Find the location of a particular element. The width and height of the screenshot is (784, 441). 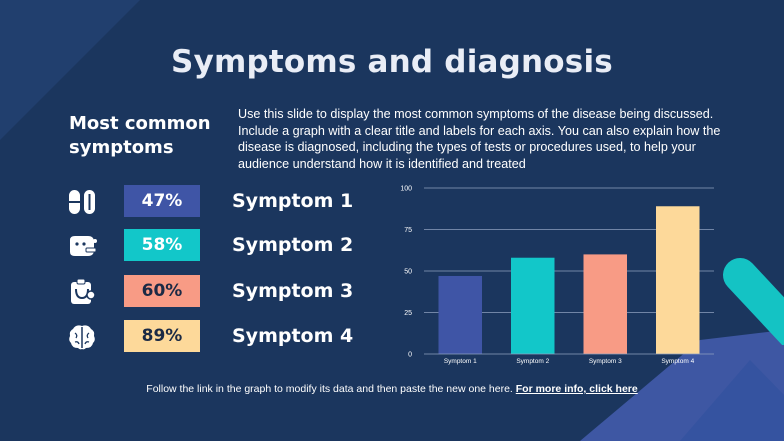

symptom-percent: 60% is located at coordinates (162, 291).